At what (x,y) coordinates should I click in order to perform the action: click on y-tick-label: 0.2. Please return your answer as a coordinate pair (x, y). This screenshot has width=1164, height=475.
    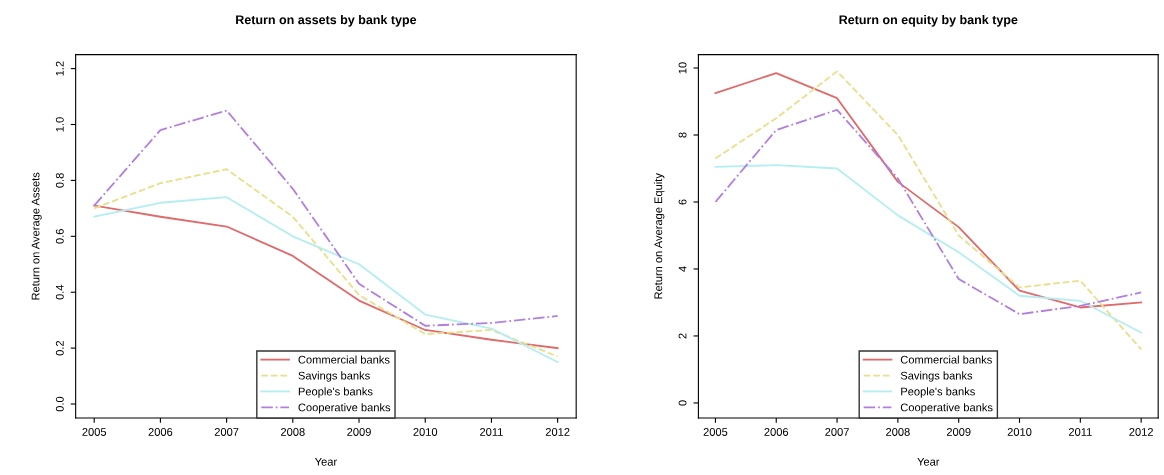
    Looking at the image, I should click on (59, 348).